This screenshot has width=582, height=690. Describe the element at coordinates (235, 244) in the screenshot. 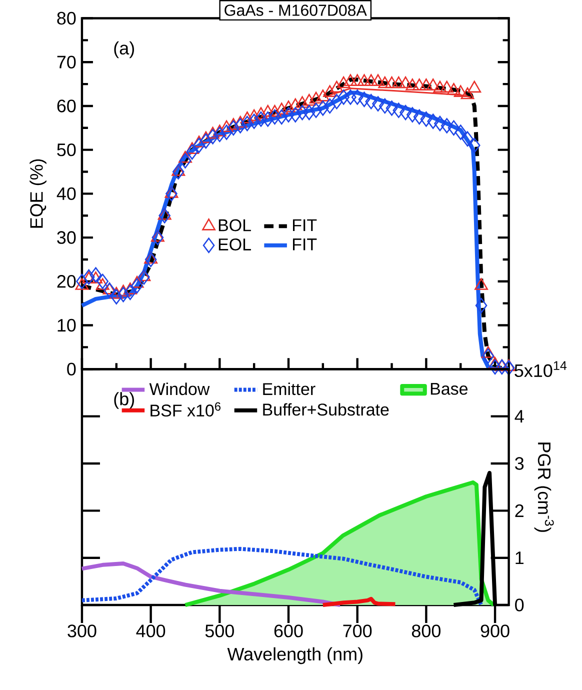

I see `legend-label: EOL` at that location.